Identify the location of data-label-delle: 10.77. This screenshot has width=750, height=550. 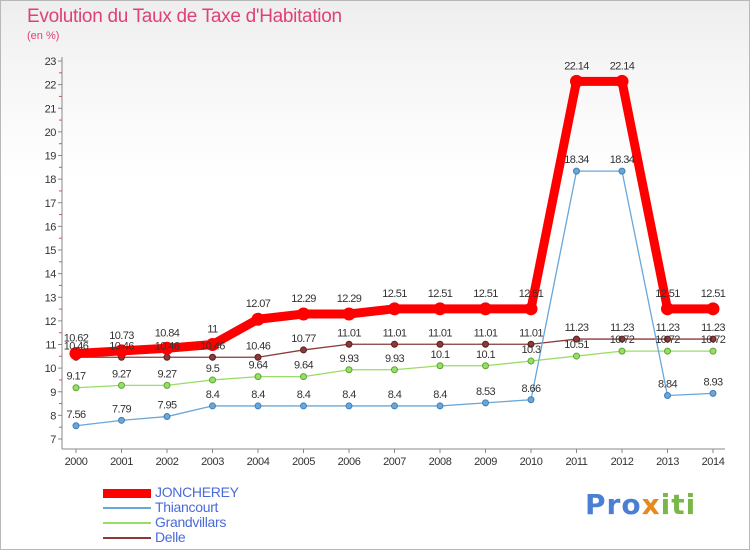
(303, 339).